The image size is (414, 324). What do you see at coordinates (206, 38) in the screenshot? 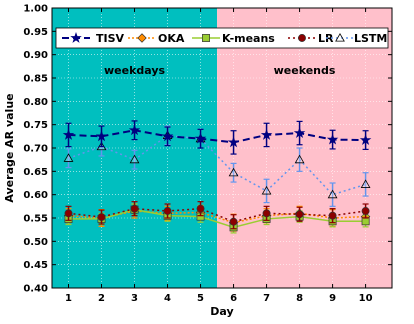
I see `legend-marker-k-means` at bounding box center [206, 38].